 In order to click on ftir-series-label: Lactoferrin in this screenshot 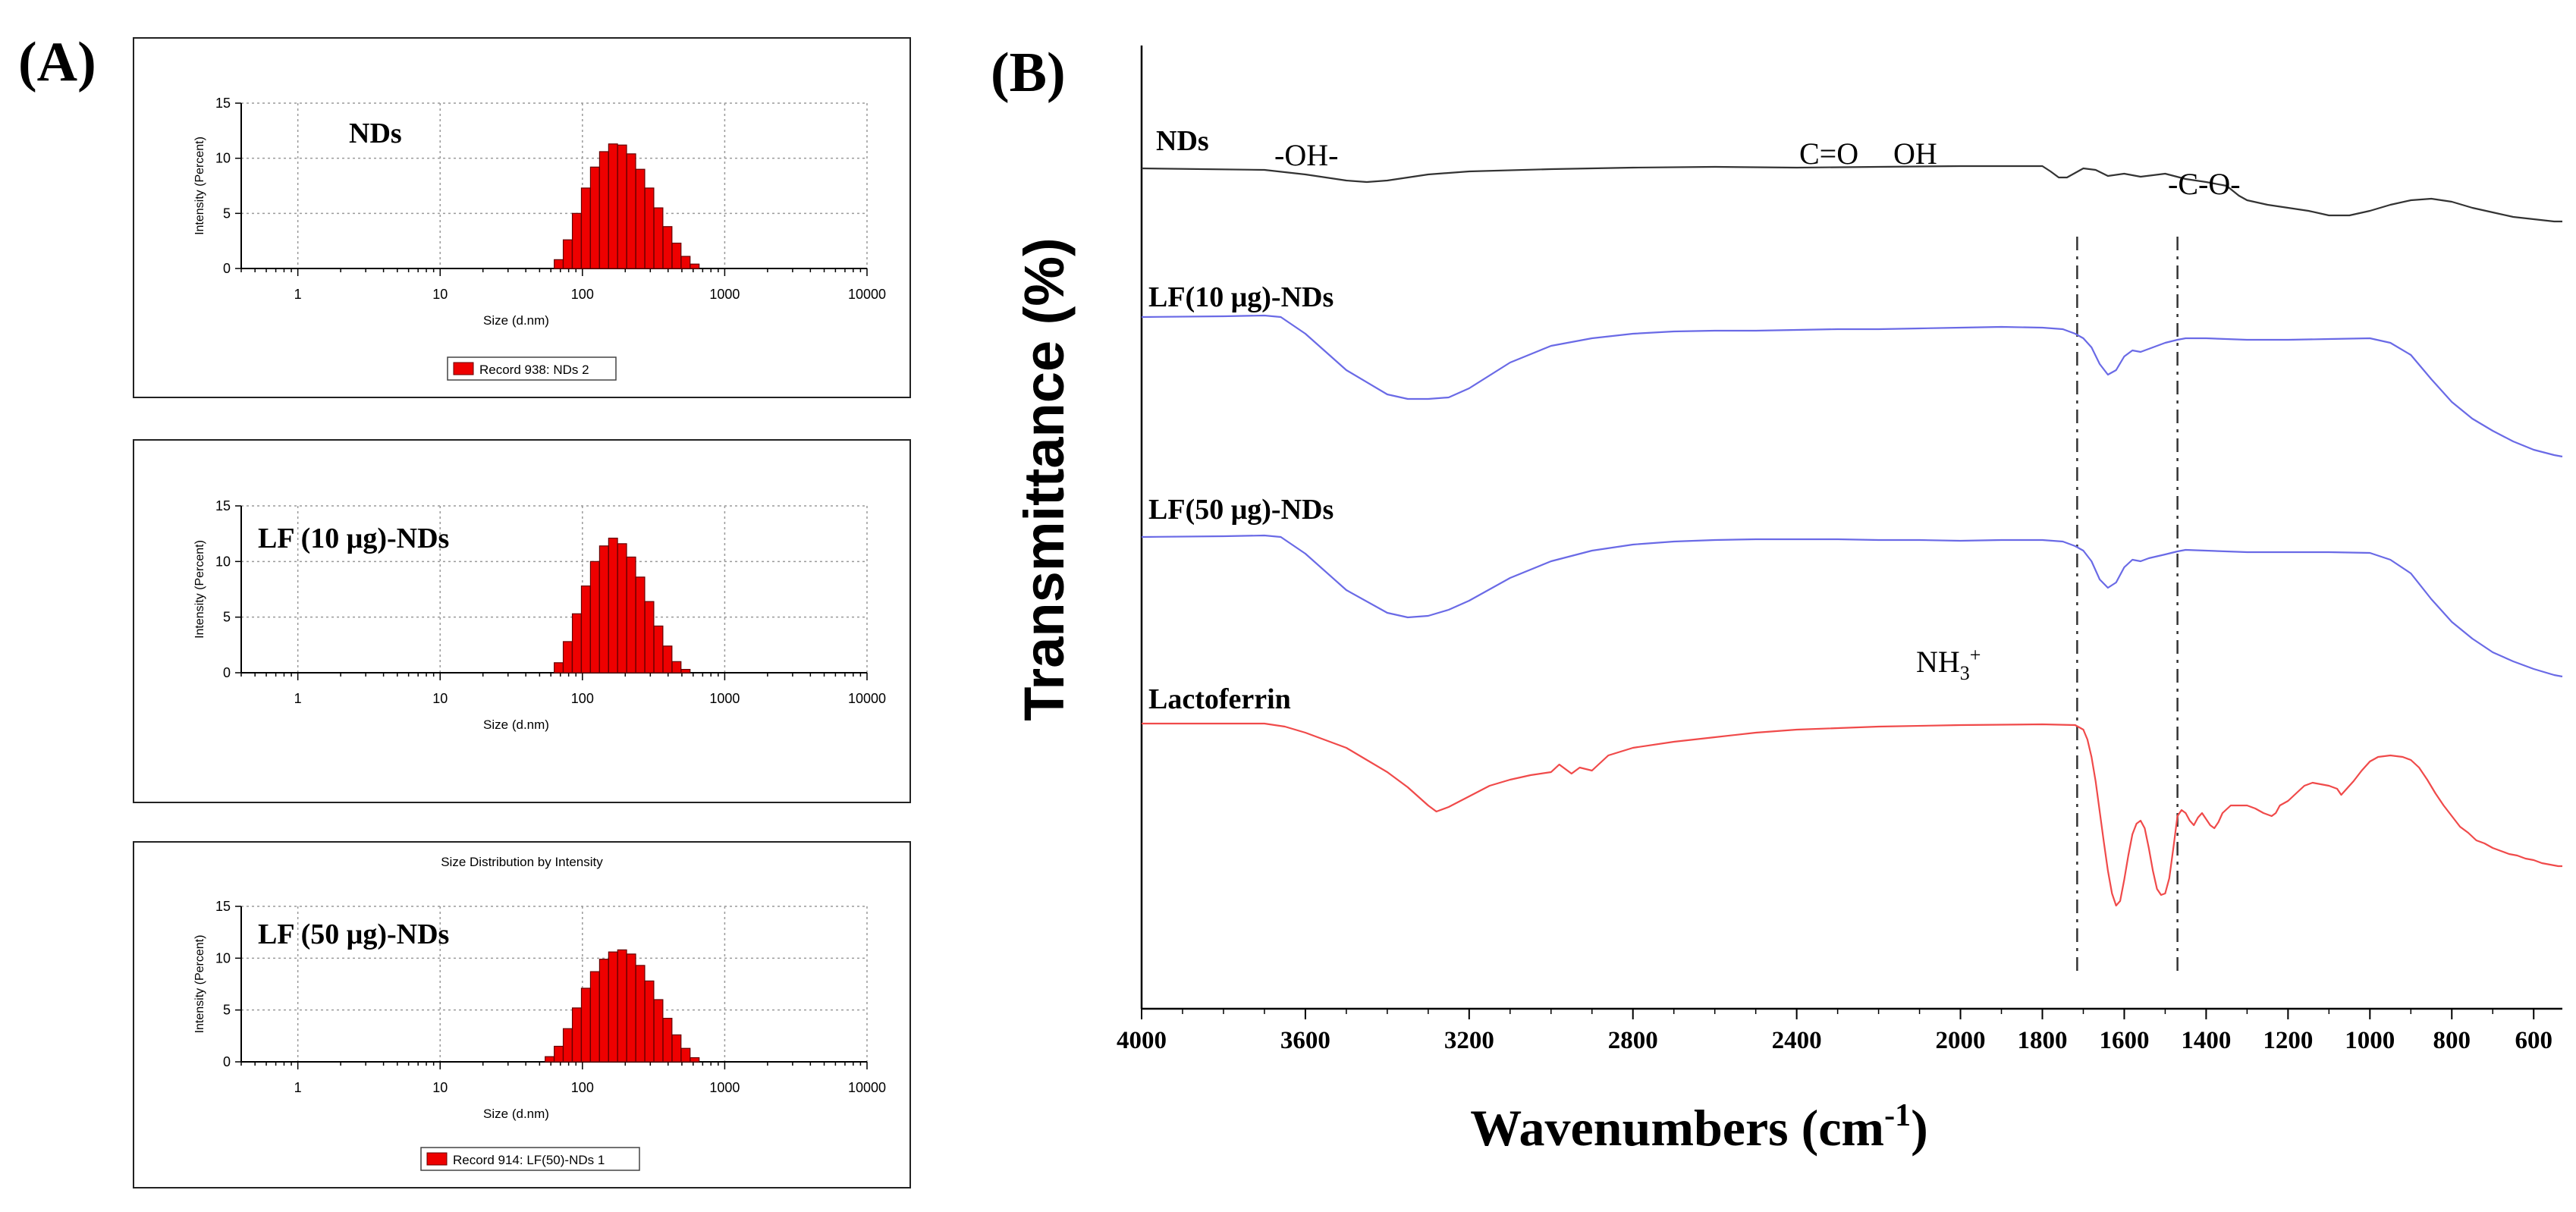, I will do `click(1219, 699)`.